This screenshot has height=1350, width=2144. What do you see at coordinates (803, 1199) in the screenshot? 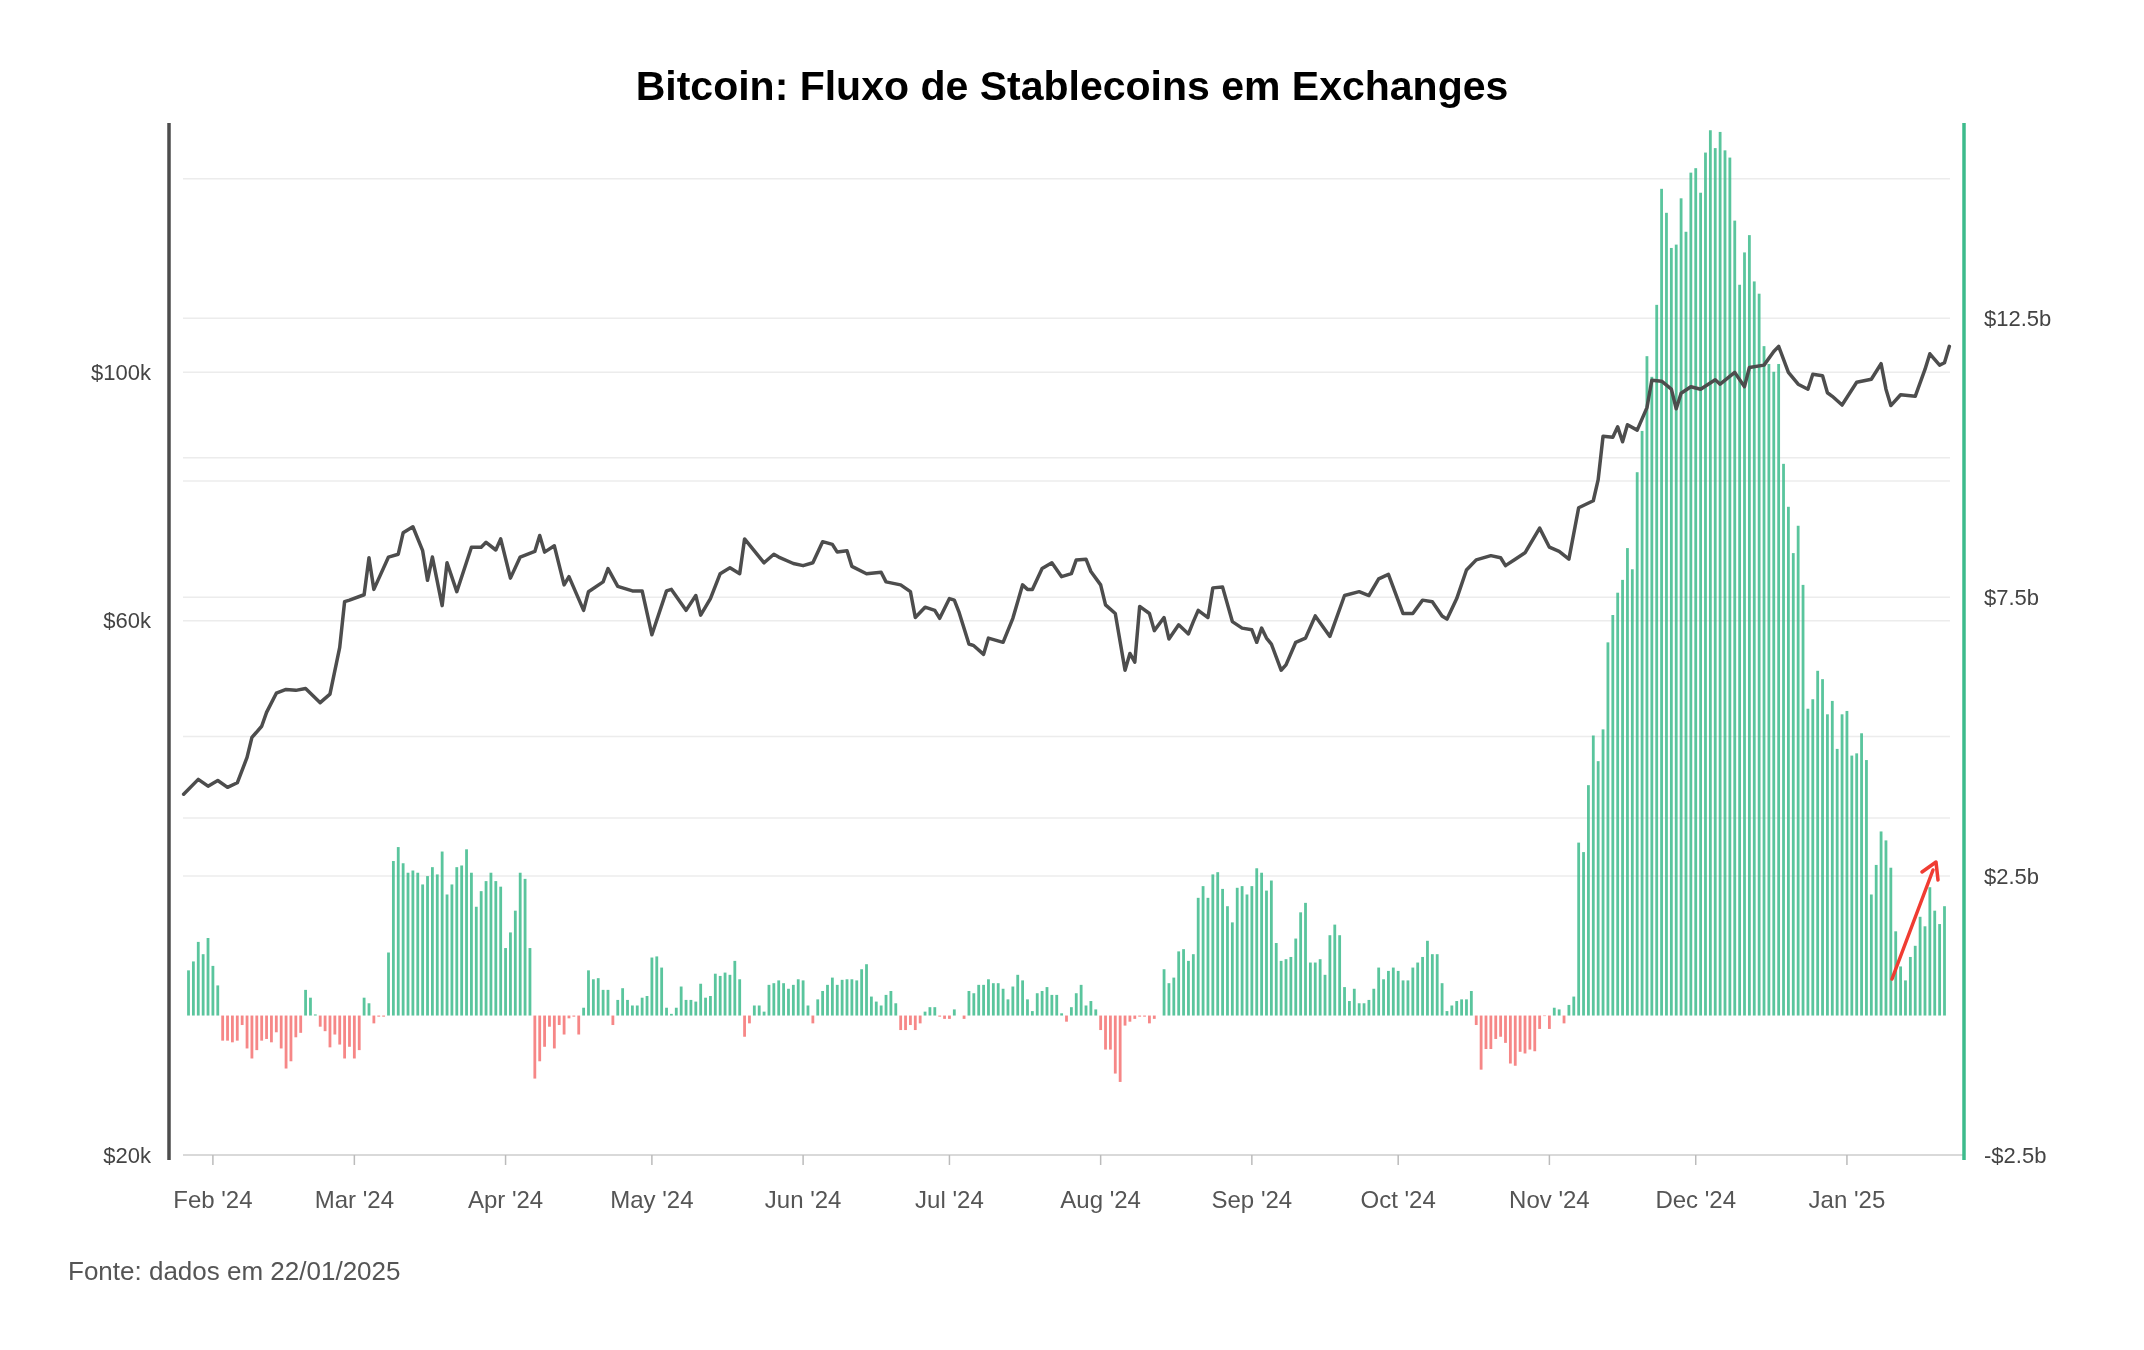
I see `x-tick-label: Jun '24` at bounding box center [803, 1199].